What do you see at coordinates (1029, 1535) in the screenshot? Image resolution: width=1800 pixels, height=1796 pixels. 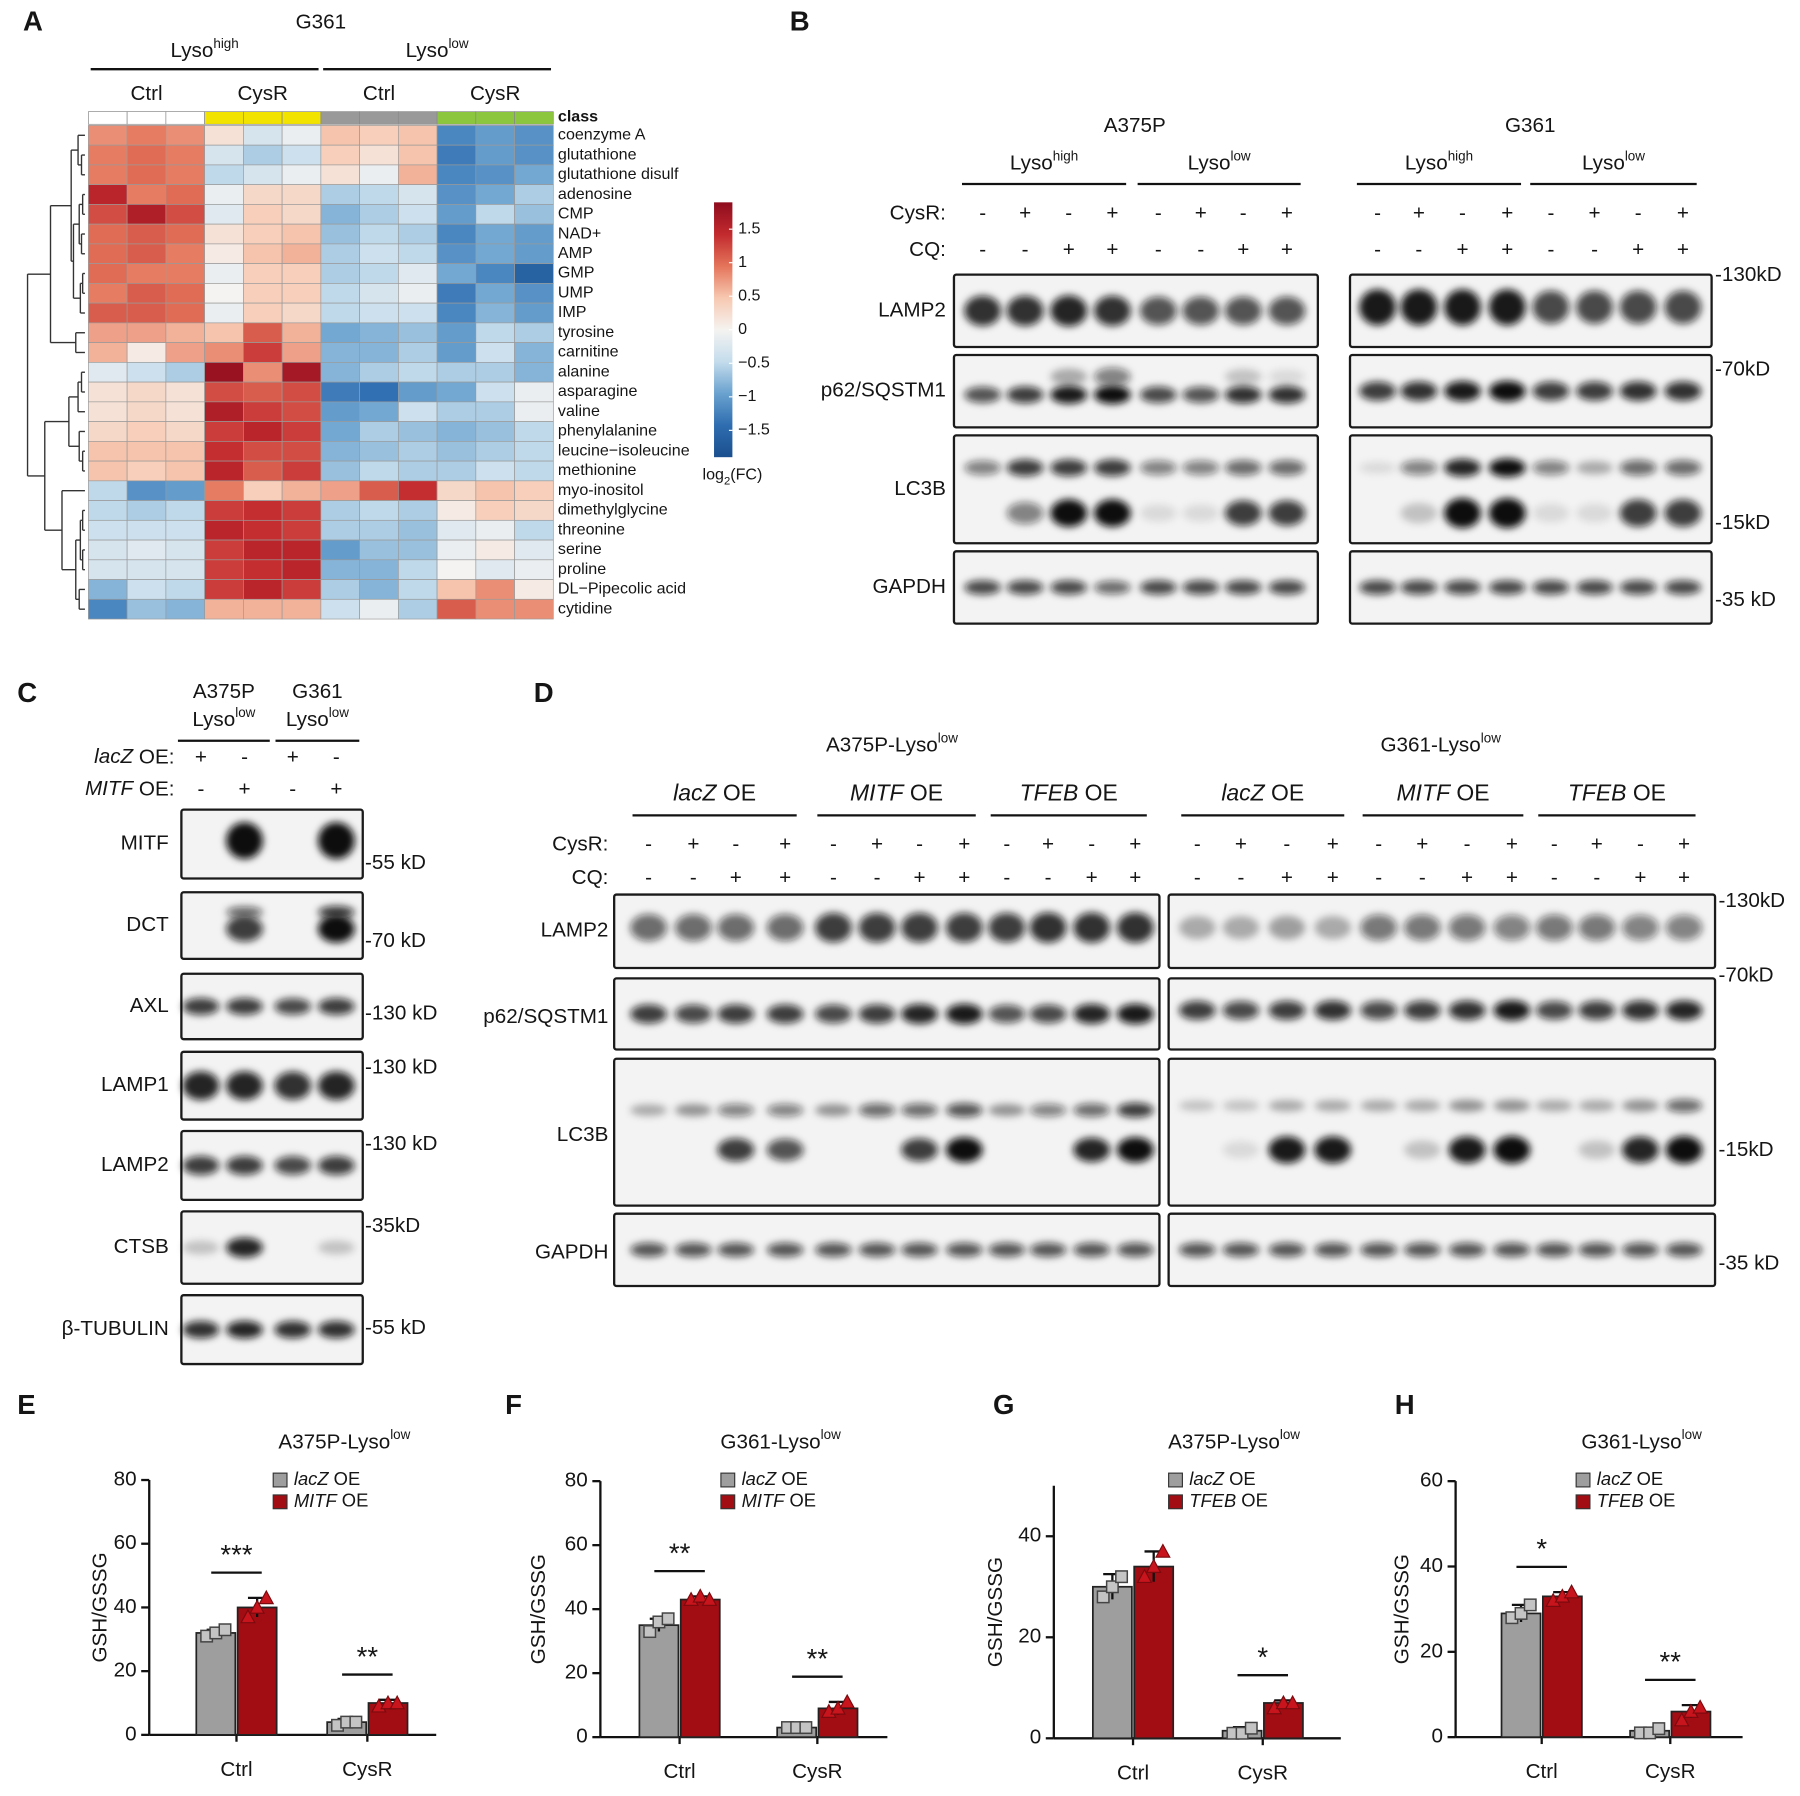 I see `y-tick-label: 40` at bounding box center [1029, 1535].